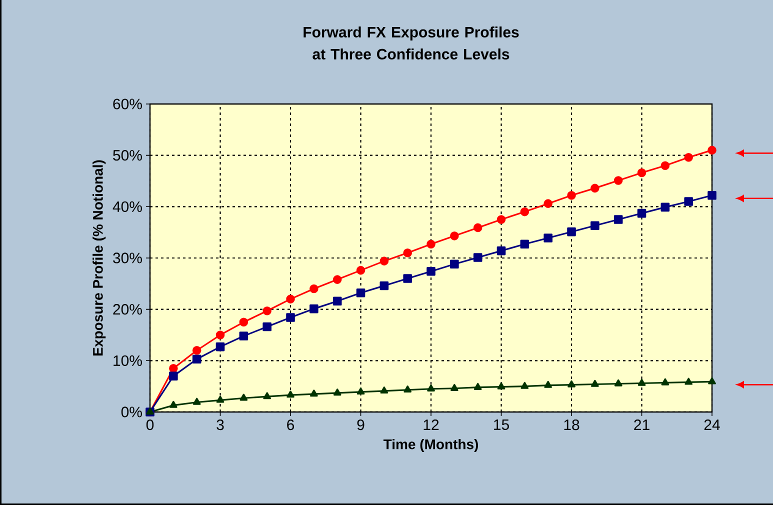 The width and height of the screenshot is (773, 505). Describe the element at coordinates (431, 425) in the screenshot. I see `x-tick-label: 12` at that location.